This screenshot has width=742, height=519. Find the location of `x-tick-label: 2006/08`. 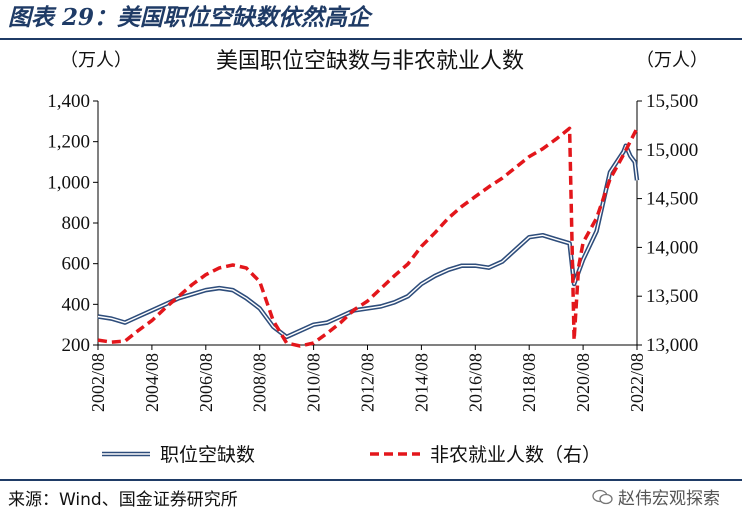

x-tick-label: 2006/08 is located at coordinates (206, 382).